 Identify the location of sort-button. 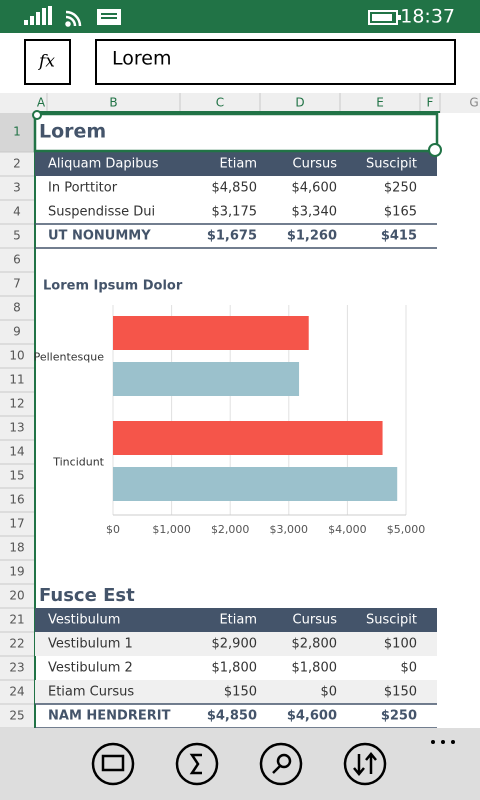
(365, 764).